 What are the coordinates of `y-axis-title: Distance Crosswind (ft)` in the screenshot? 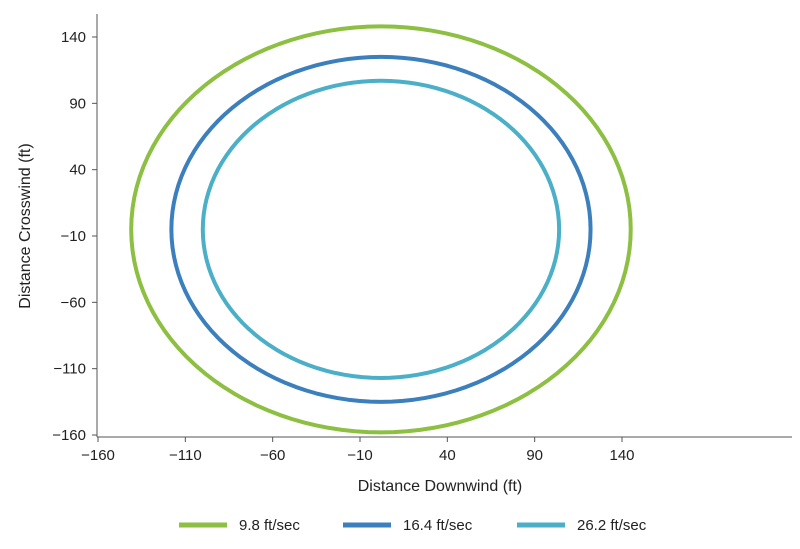 It's located at (25, 225).